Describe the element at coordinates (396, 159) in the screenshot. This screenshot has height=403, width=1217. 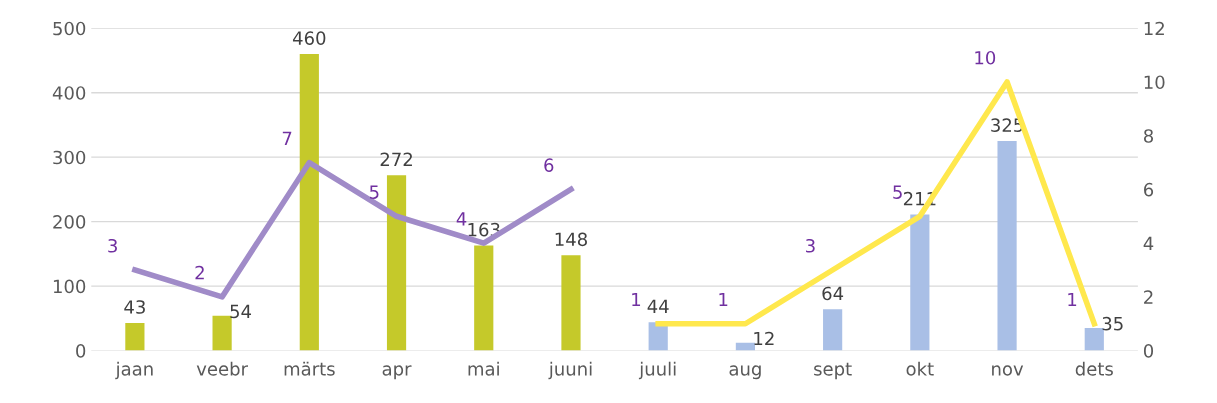
I see `data-label: 272` at that location.